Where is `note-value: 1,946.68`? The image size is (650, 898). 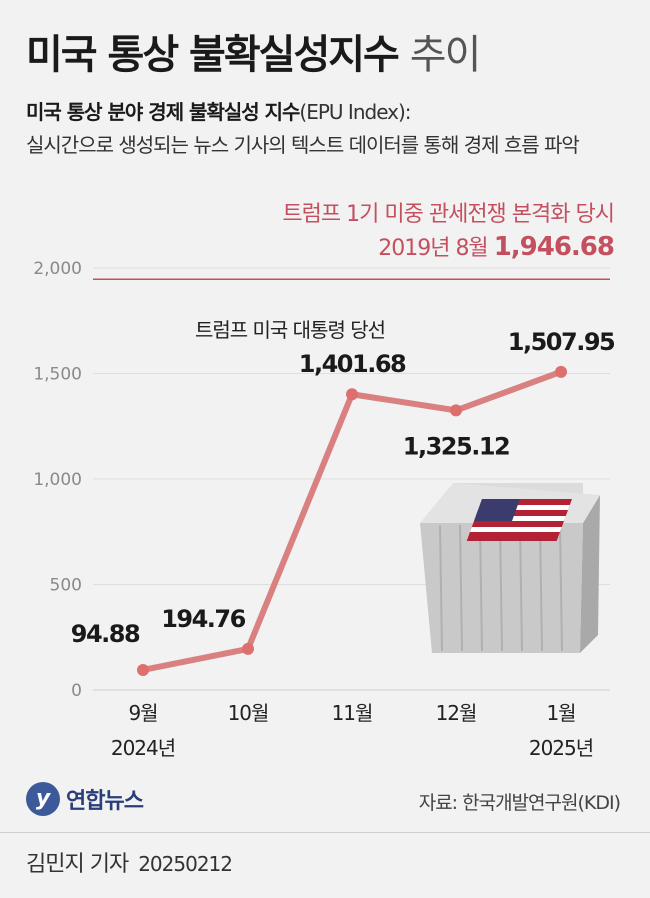
note-value: 1,946.68 is located at coordinates (554, 247).